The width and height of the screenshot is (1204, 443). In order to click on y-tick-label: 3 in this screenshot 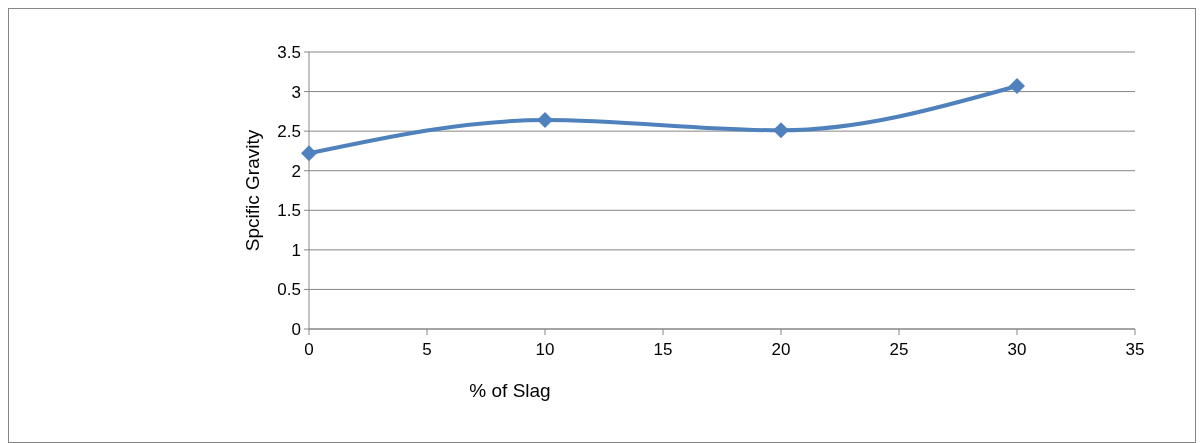, I will do `click(296, 92)`.